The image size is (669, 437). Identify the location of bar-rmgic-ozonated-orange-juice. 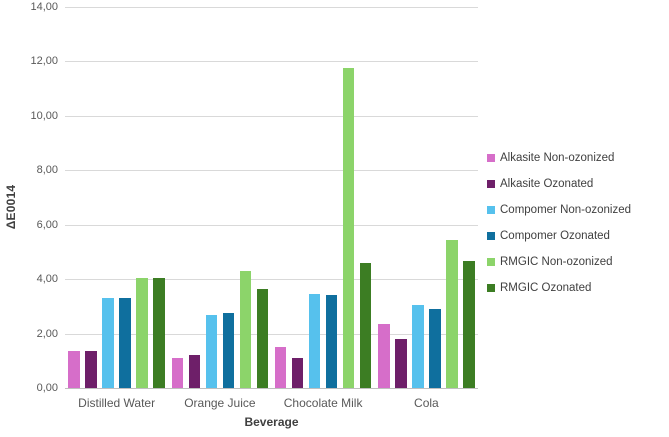
(262, 338).